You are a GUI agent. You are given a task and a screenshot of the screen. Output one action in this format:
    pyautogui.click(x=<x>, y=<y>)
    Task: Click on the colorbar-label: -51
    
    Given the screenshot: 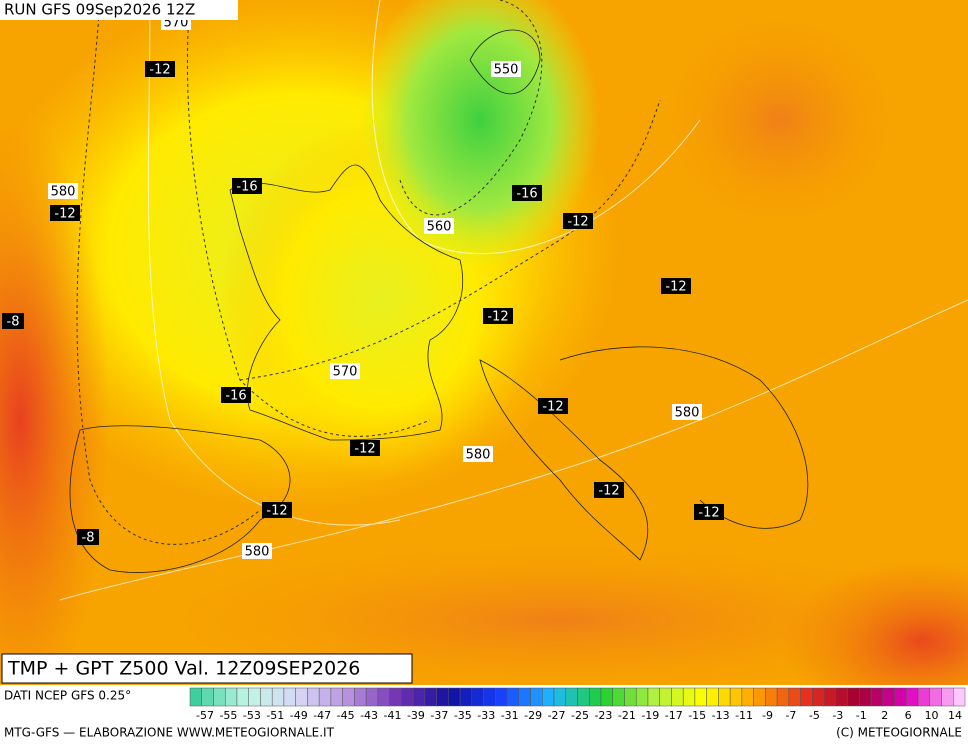 What is the action you would take?
    pyautogui.click(x=275, y=715)
    